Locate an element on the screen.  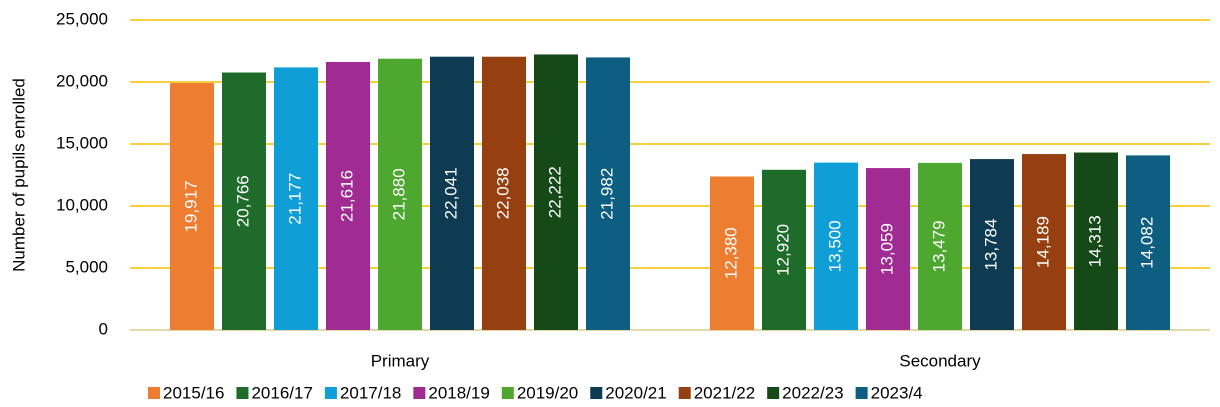
y-tick-label: 0 is located at coordinates (103, 328).